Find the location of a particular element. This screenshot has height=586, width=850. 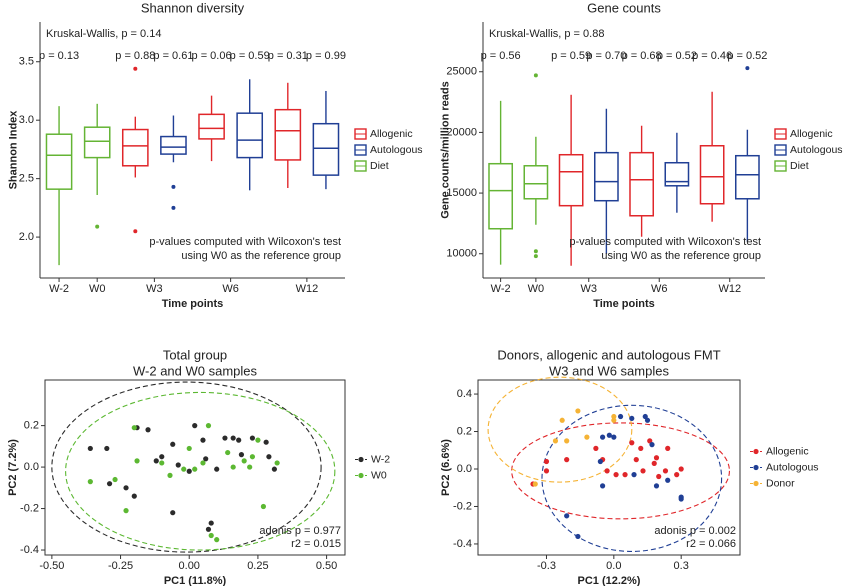

note: r2 = 0.066 is located at coordinates (711, 544).